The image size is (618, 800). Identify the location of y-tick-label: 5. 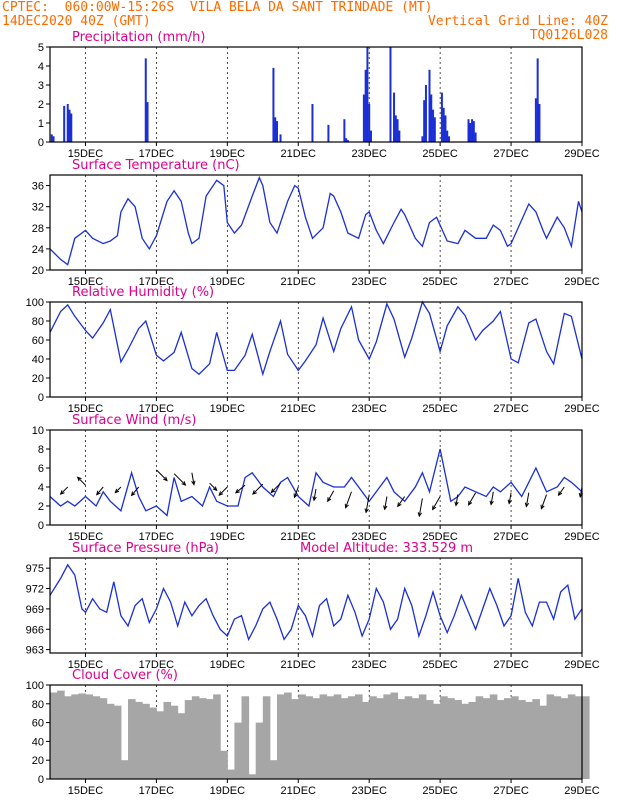
(41, 48).